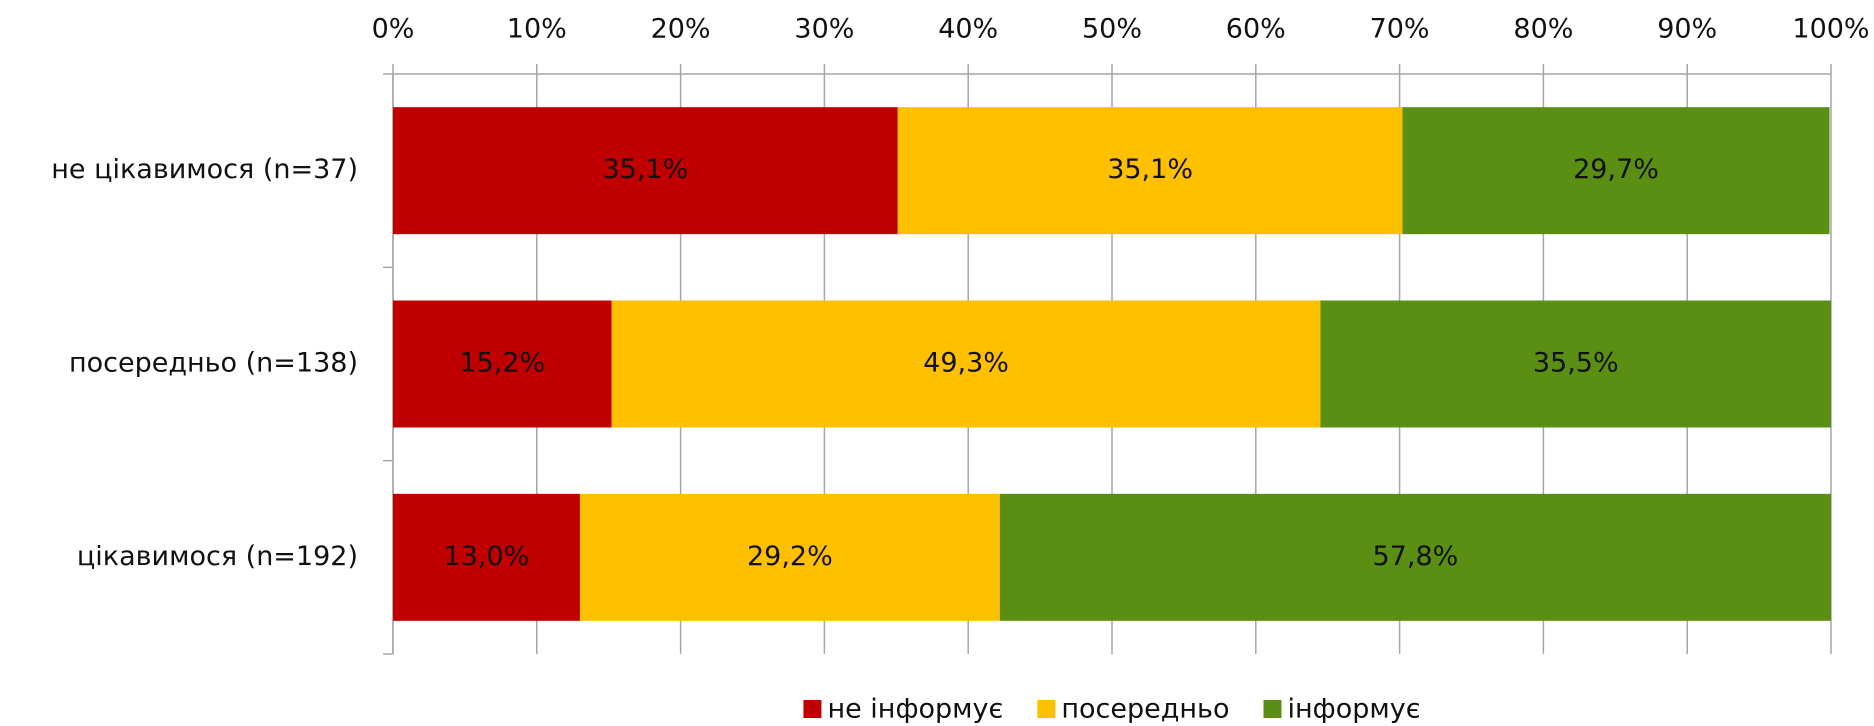  What do you see at coordinates (217, 556) in the screenshot?
I see `y-tick-label: цікавимося (n=192)` at bounding box center [217, 556].